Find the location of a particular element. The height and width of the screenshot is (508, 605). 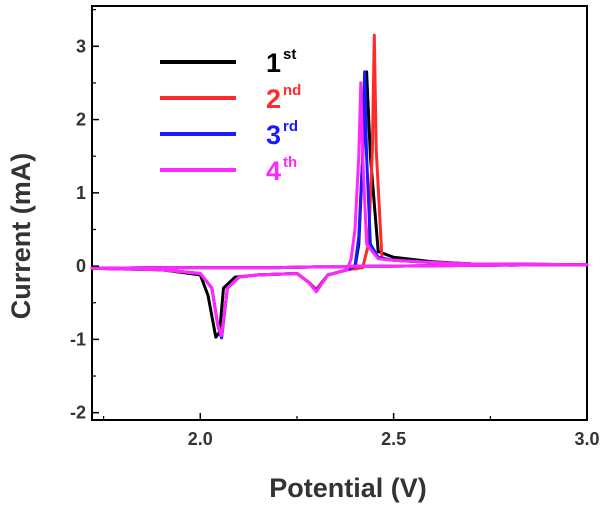

legend-label-1st: 1 is located at coordinates (273, 63).